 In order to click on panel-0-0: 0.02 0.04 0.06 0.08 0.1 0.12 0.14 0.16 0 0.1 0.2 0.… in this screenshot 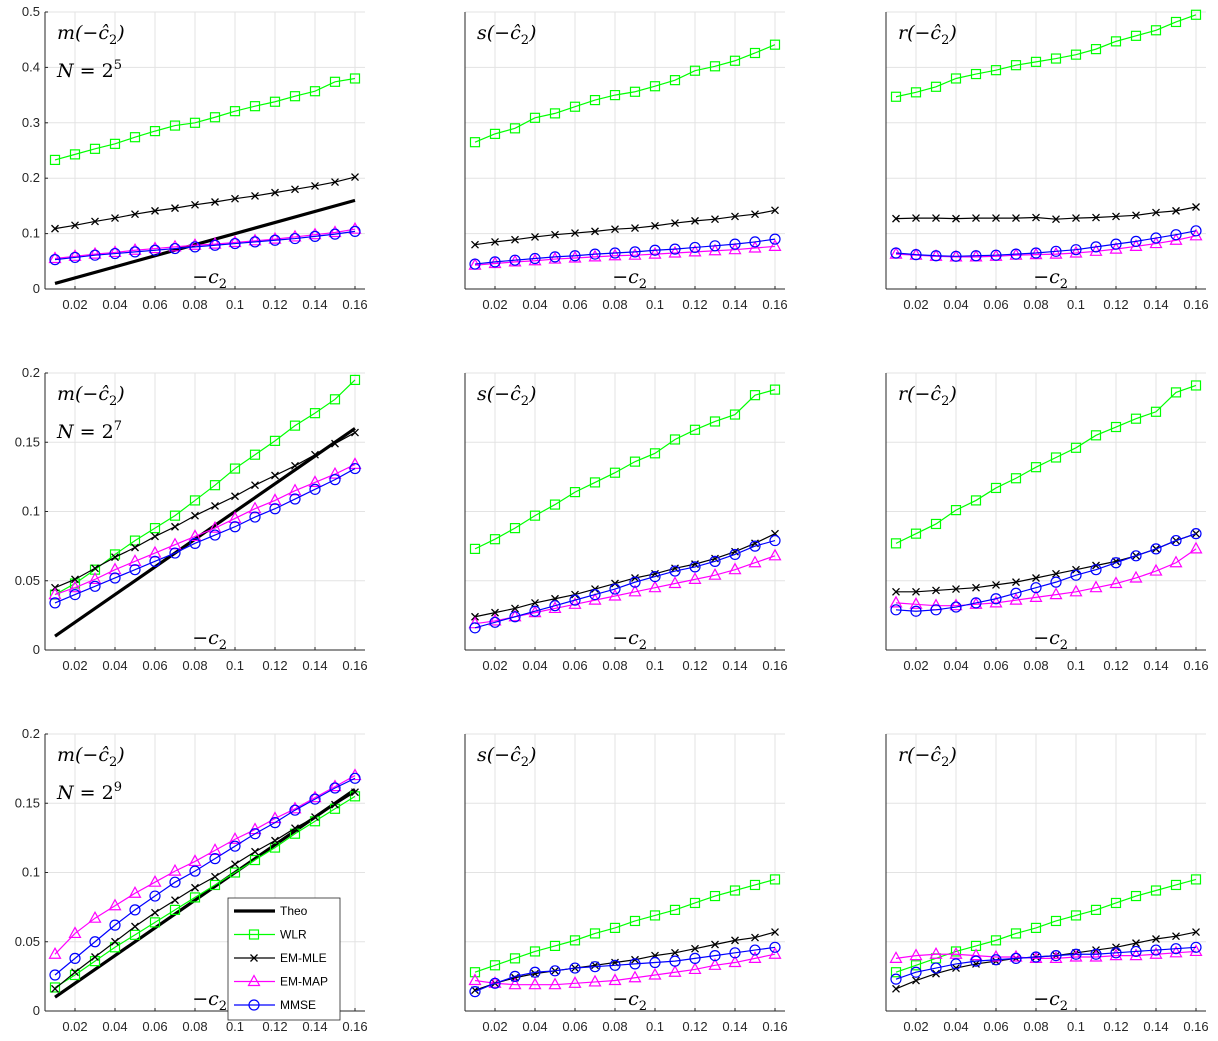, I will do `click(195, 158)`.